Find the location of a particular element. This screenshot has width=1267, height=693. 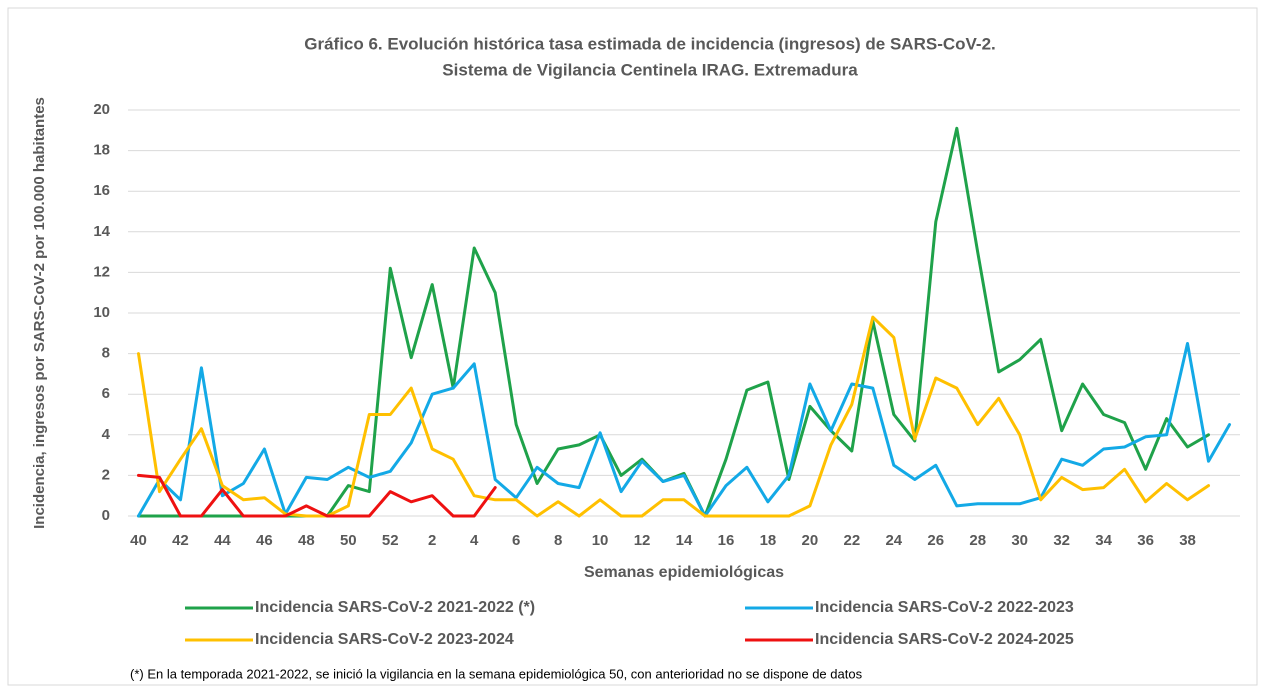

x-tick-label: 12 is located at coordinates (642, 540).